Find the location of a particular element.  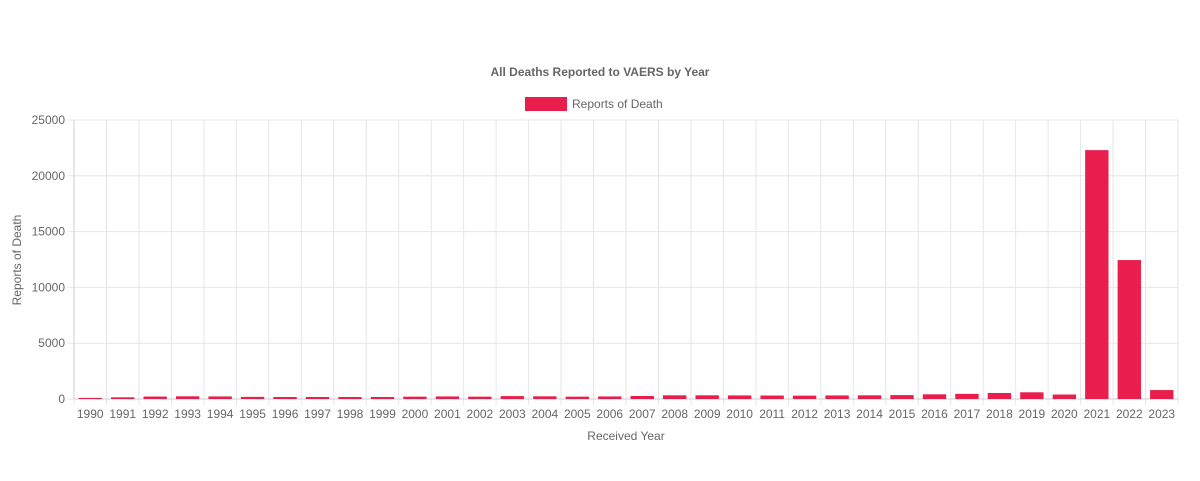

bar-2015 is located at coordinates (902, 397).